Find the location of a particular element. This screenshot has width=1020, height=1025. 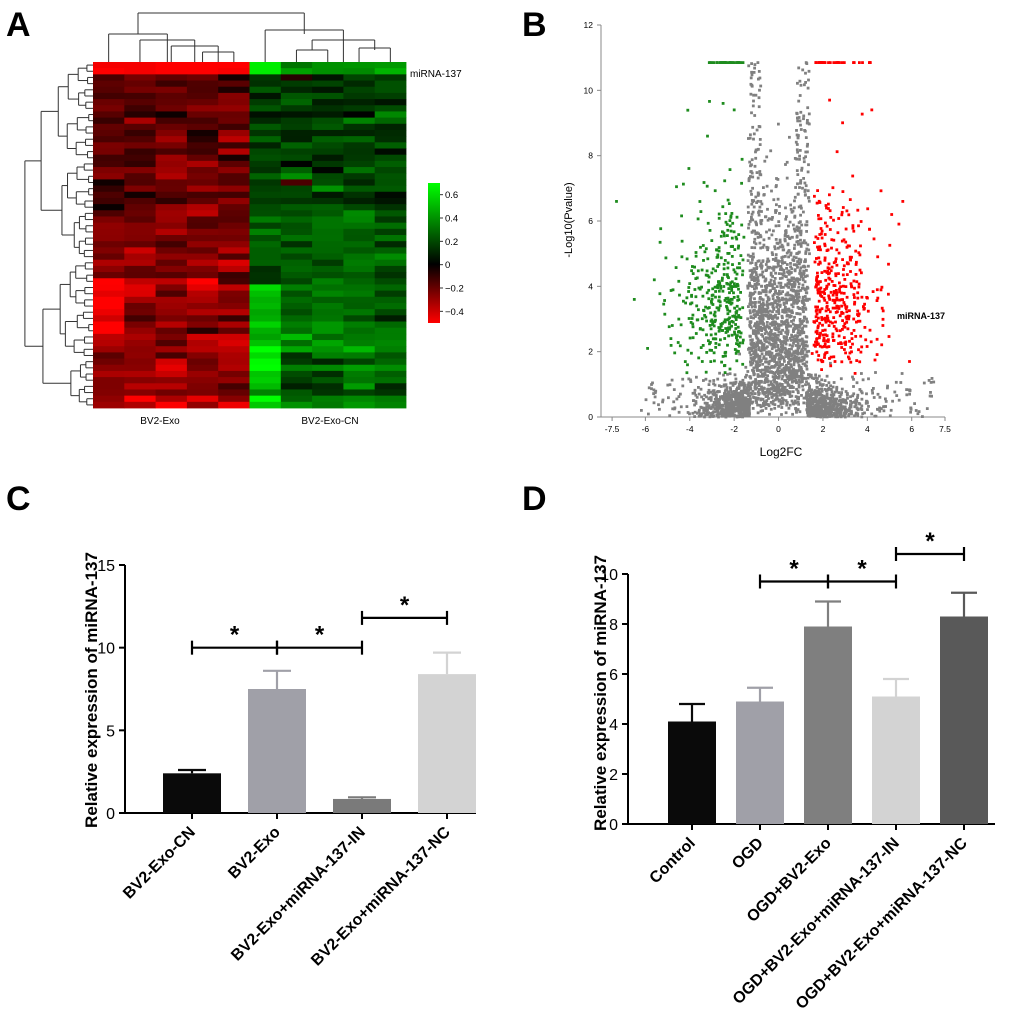

panel-letter-a: A is located at coordinates (18, 25).